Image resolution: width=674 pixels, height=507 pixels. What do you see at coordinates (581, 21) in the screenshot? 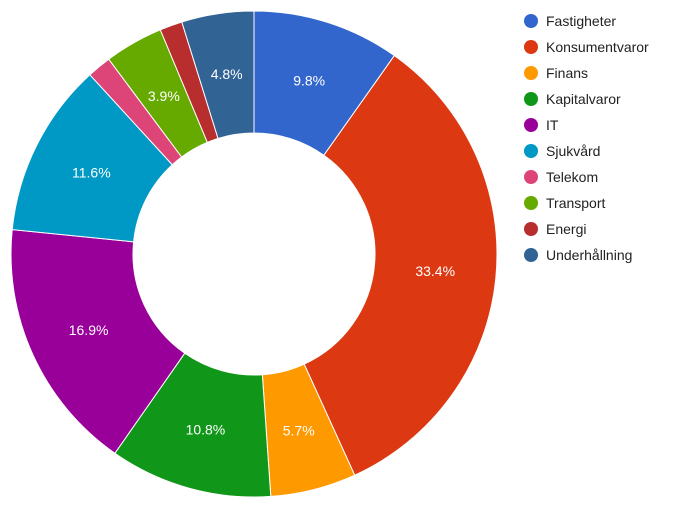
I see `legend-label: Fastigheter` at bounding box center [581, 21].